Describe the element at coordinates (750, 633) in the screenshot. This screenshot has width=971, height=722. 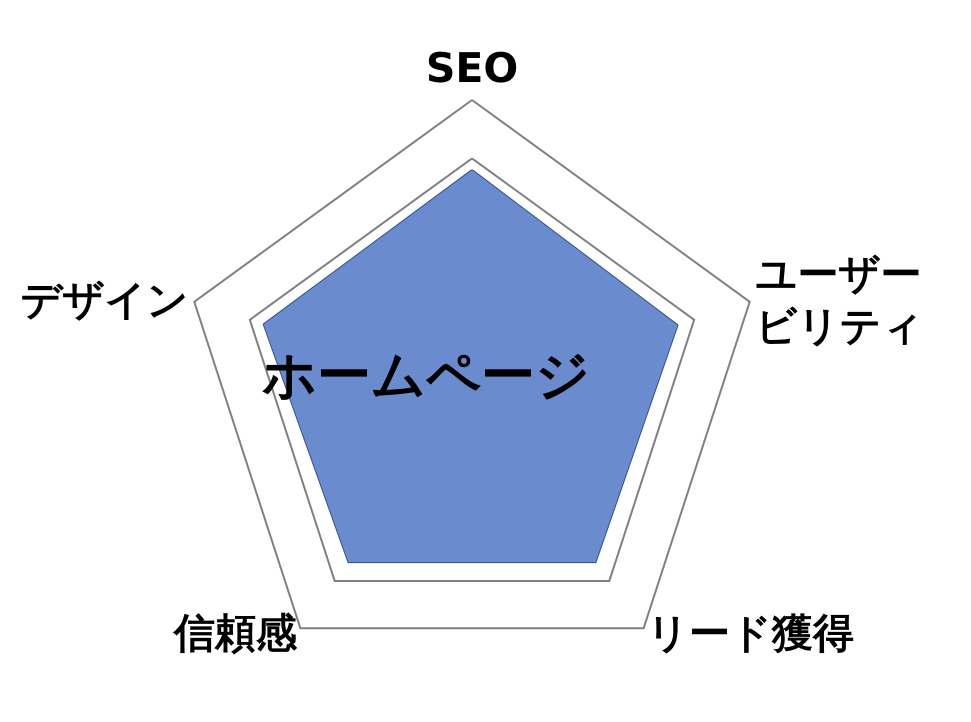
I see `spoke-label: リード獲得` at that location.